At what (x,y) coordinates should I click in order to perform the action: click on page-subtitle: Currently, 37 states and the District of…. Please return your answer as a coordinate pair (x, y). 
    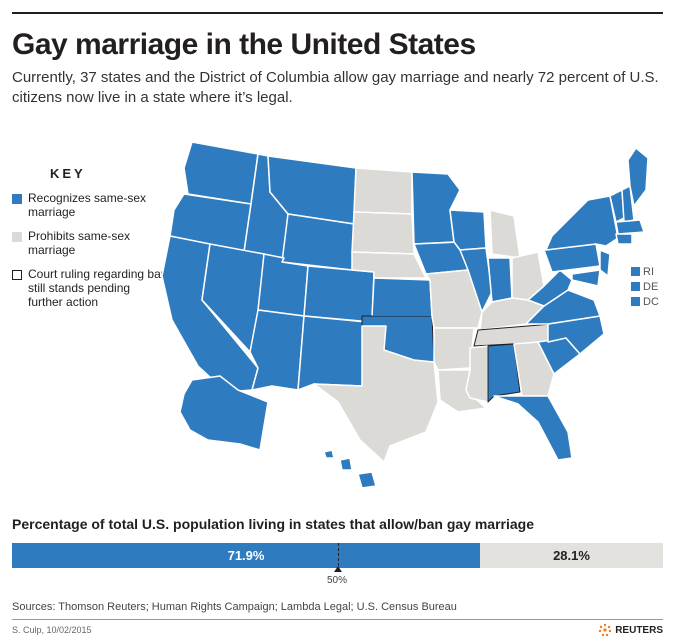
    Looking at the image, I should click on (335, 87).